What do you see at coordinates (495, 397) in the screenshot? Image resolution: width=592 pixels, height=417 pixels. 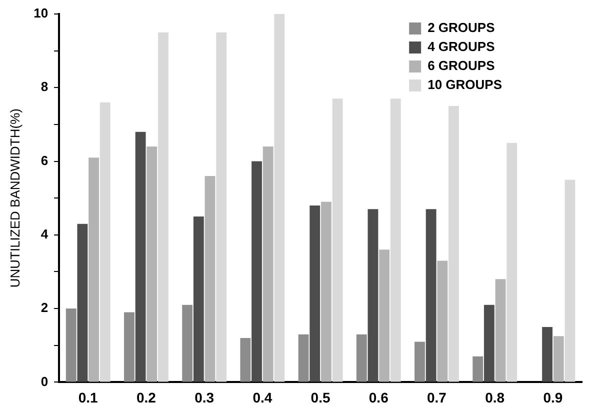 I see `x-tick-label: 0.8` at bounding box center [495, 397].